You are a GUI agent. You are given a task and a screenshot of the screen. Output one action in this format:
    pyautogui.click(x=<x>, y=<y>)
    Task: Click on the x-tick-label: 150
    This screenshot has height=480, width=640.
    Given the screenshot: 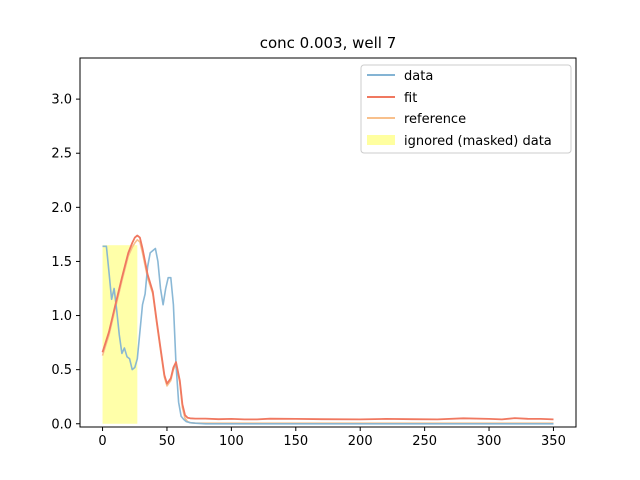 What is the action you would take?
    pyautogui.click(x=295, y=441)
    